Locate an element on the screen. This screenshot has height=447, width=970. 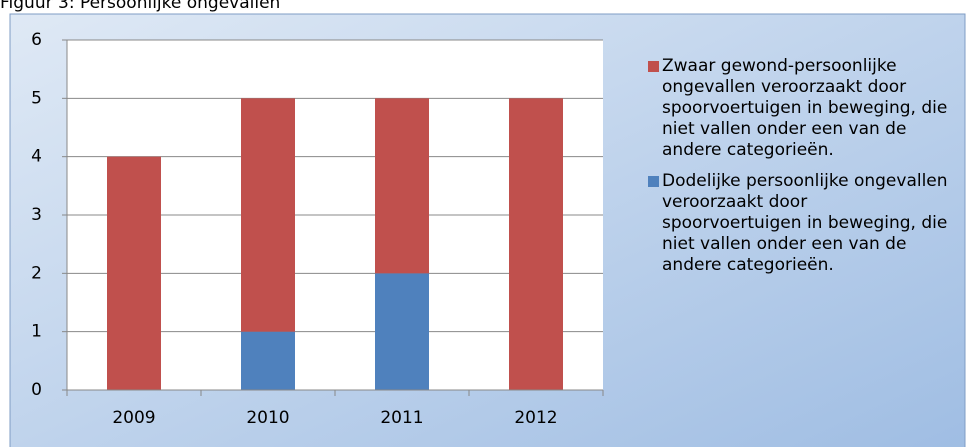
y-tick-label: 6 is located at coordinates (36, 40).